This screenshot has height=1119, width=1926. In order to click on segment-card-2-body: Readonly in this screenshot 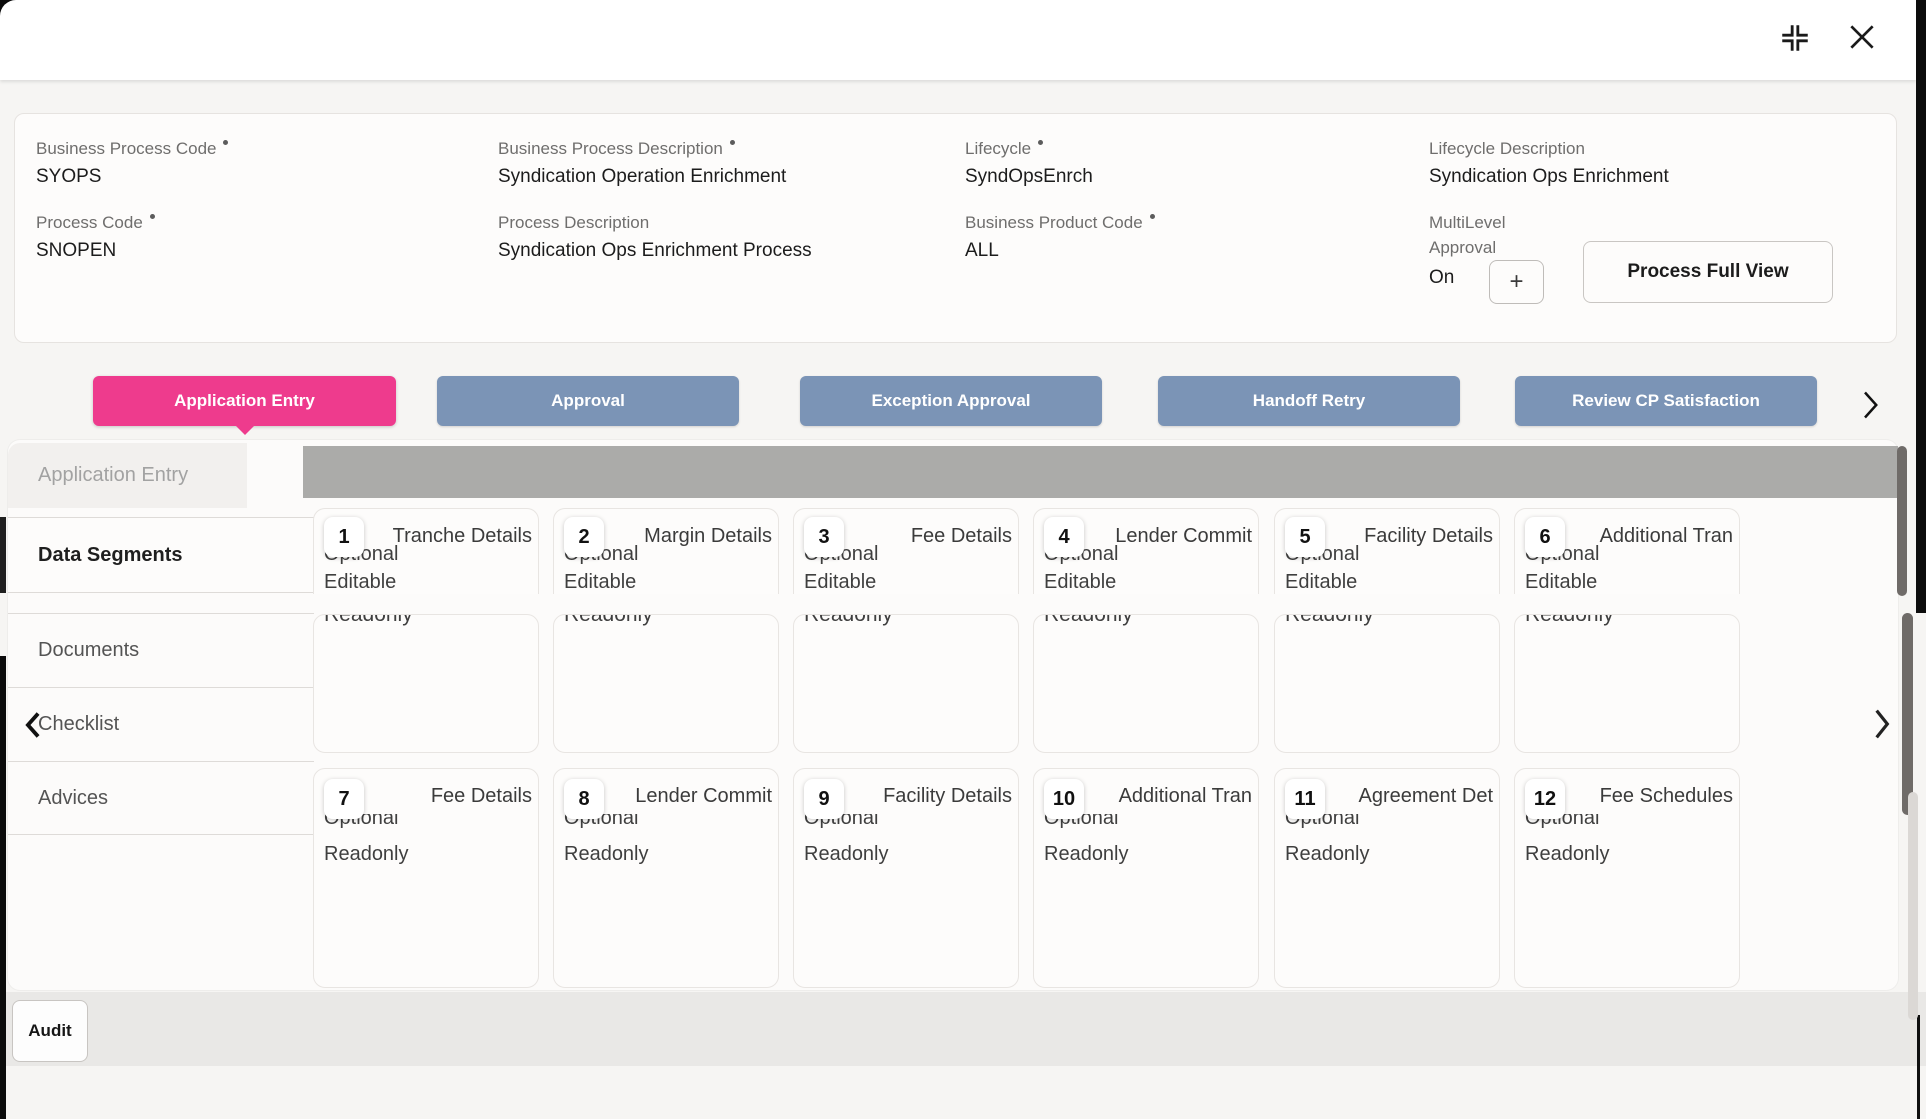, I will do `click(666, 683)`.